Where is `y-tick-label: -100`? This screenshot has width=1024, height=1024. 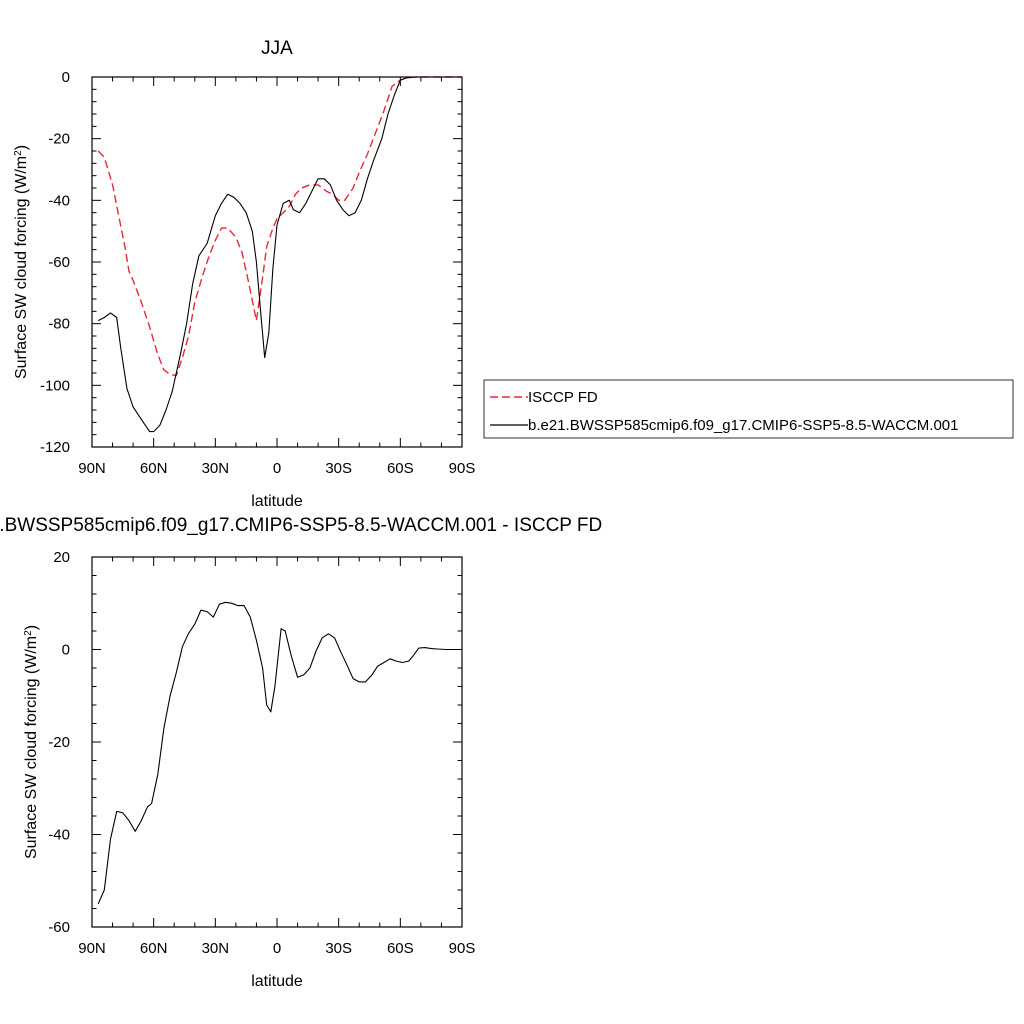
y-tick-label: -100 is located at coordinates (55, 385).